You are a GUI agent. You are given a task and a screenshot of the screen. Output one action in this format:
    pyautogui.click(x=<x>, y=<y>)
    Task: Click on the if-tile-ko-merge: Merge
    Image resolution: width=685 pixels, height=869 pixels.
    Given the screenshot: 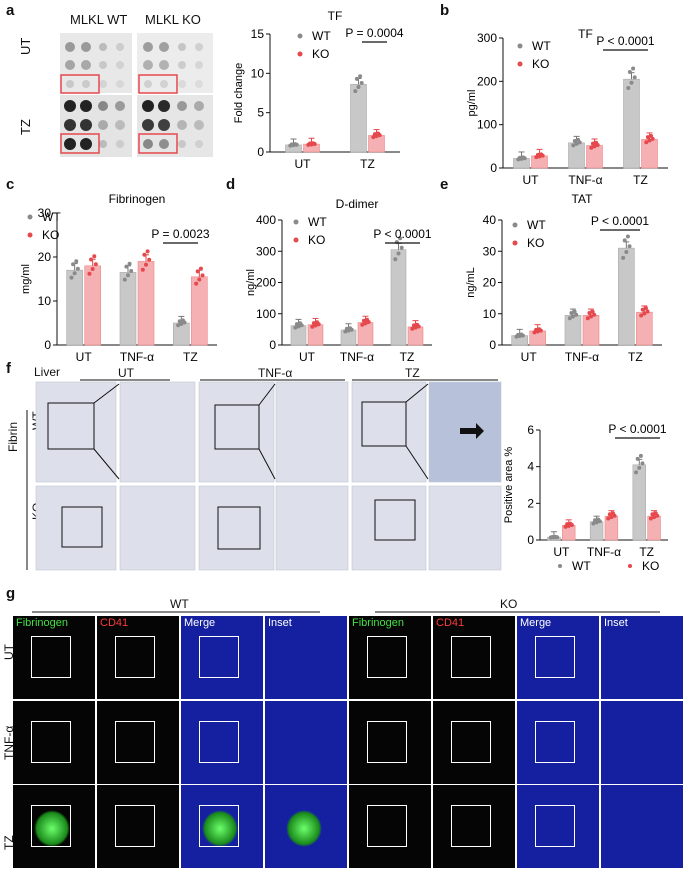 What is the action you would take?
    pyautogui.click(x=558, y=657)
    